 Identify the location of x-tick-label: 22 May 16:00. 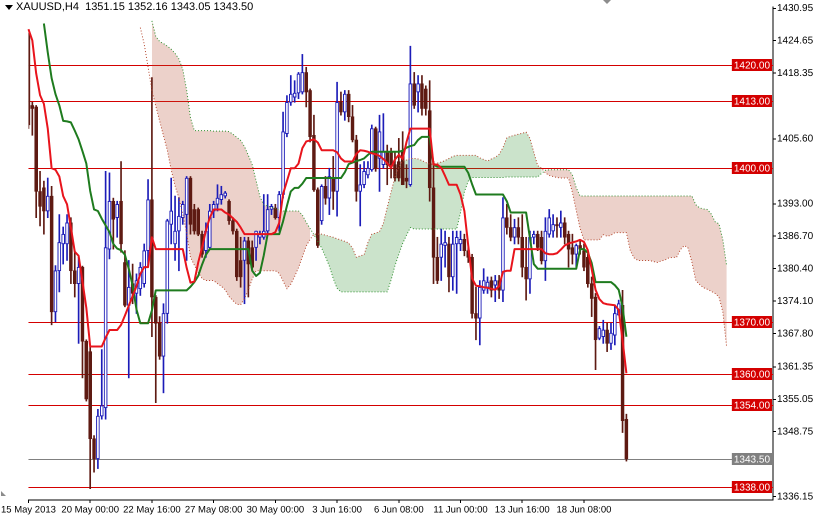
(152, 510).